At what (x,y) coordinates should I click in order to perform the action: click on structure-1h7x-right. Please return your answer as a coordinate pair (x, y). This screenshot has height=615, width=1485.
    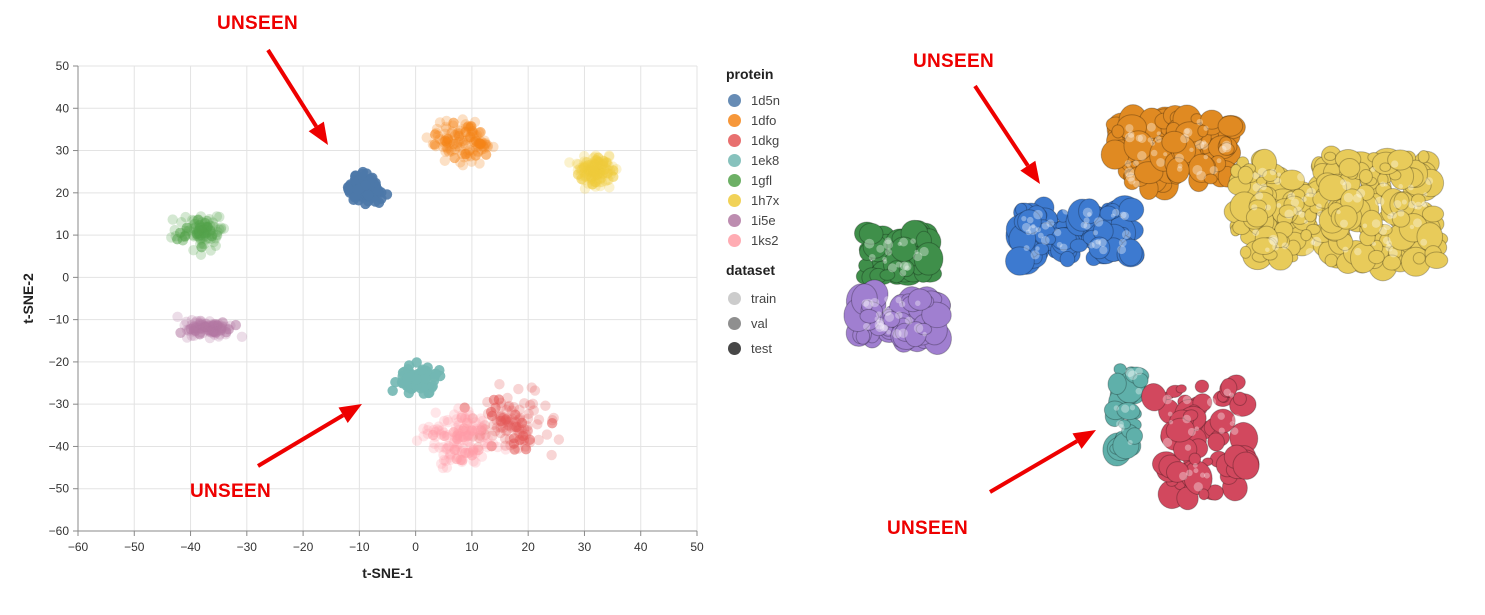
    Looking at the image, I should click on (1383, 213).